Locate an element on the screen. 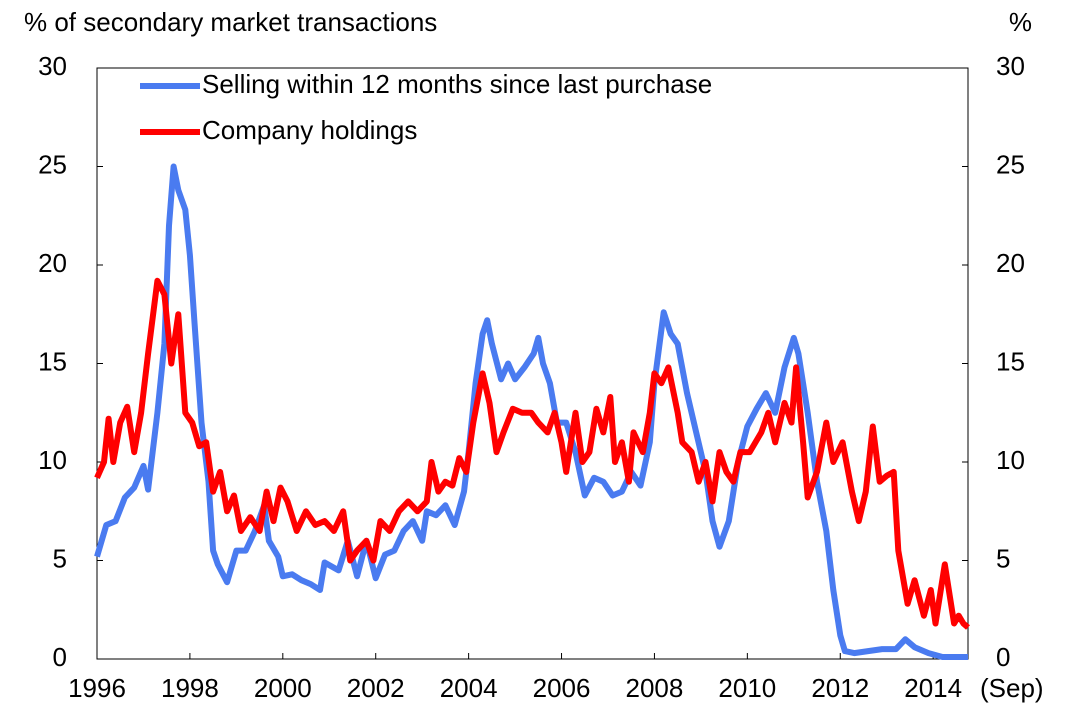 This screenshot has width=1074, height=715. y2-tick-label: 20 is located at coordinates (1010, 263).